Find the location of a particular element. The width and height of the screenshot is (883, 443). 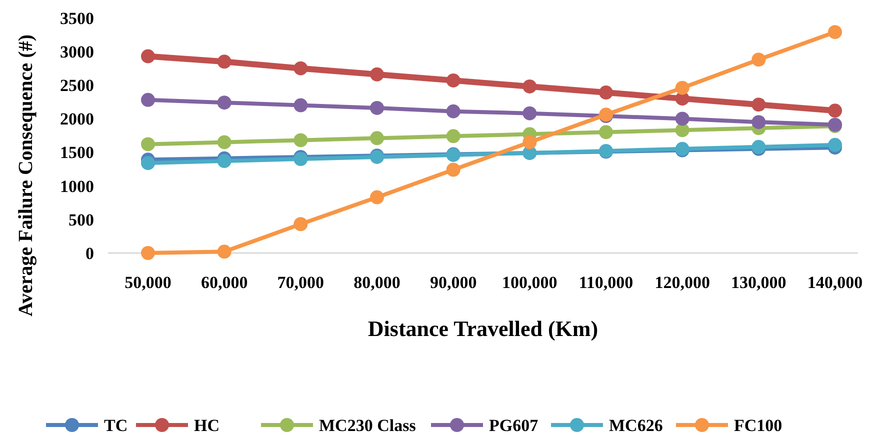

x-tick-label: 140,000 is located at coordinates (835, 282).